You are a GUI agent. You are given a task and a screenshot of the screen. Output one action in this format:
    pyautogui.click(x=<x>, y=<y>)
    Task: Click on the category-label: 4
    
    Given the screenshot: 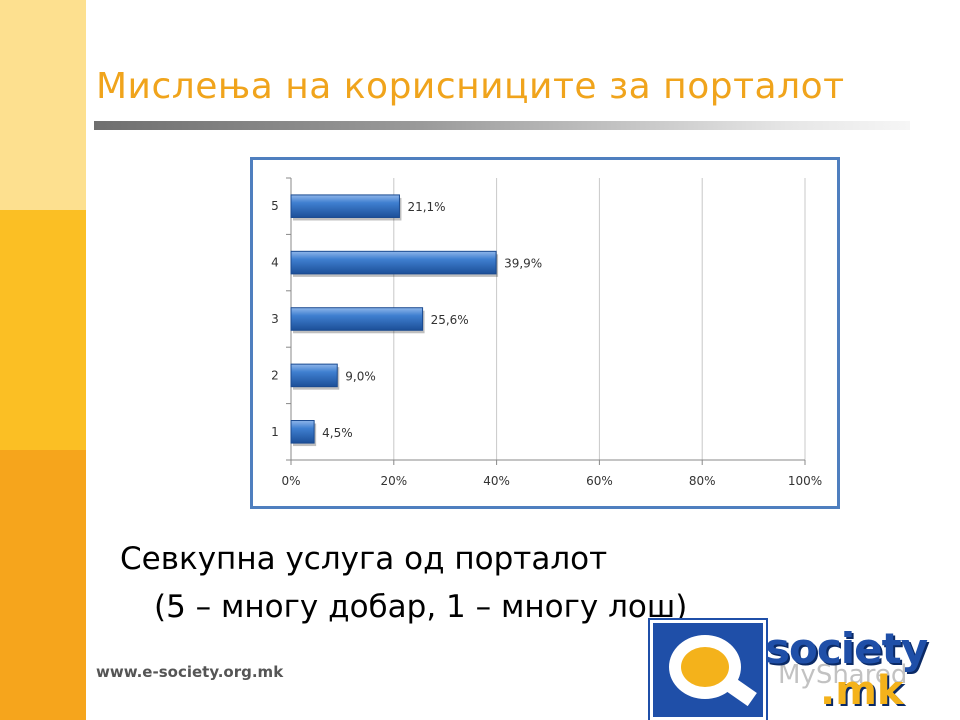 What is the action you would take?
    pyautogui.click(x=275, y=263)
    